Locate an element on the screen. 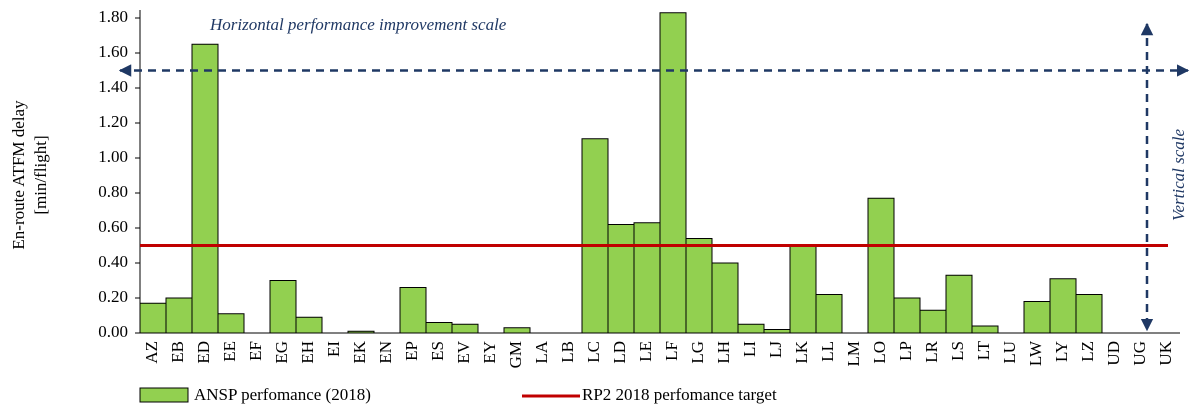 This screenshot has height=410, width=1193. annotation: Vertical scale is located at coordinates (1178, 175).